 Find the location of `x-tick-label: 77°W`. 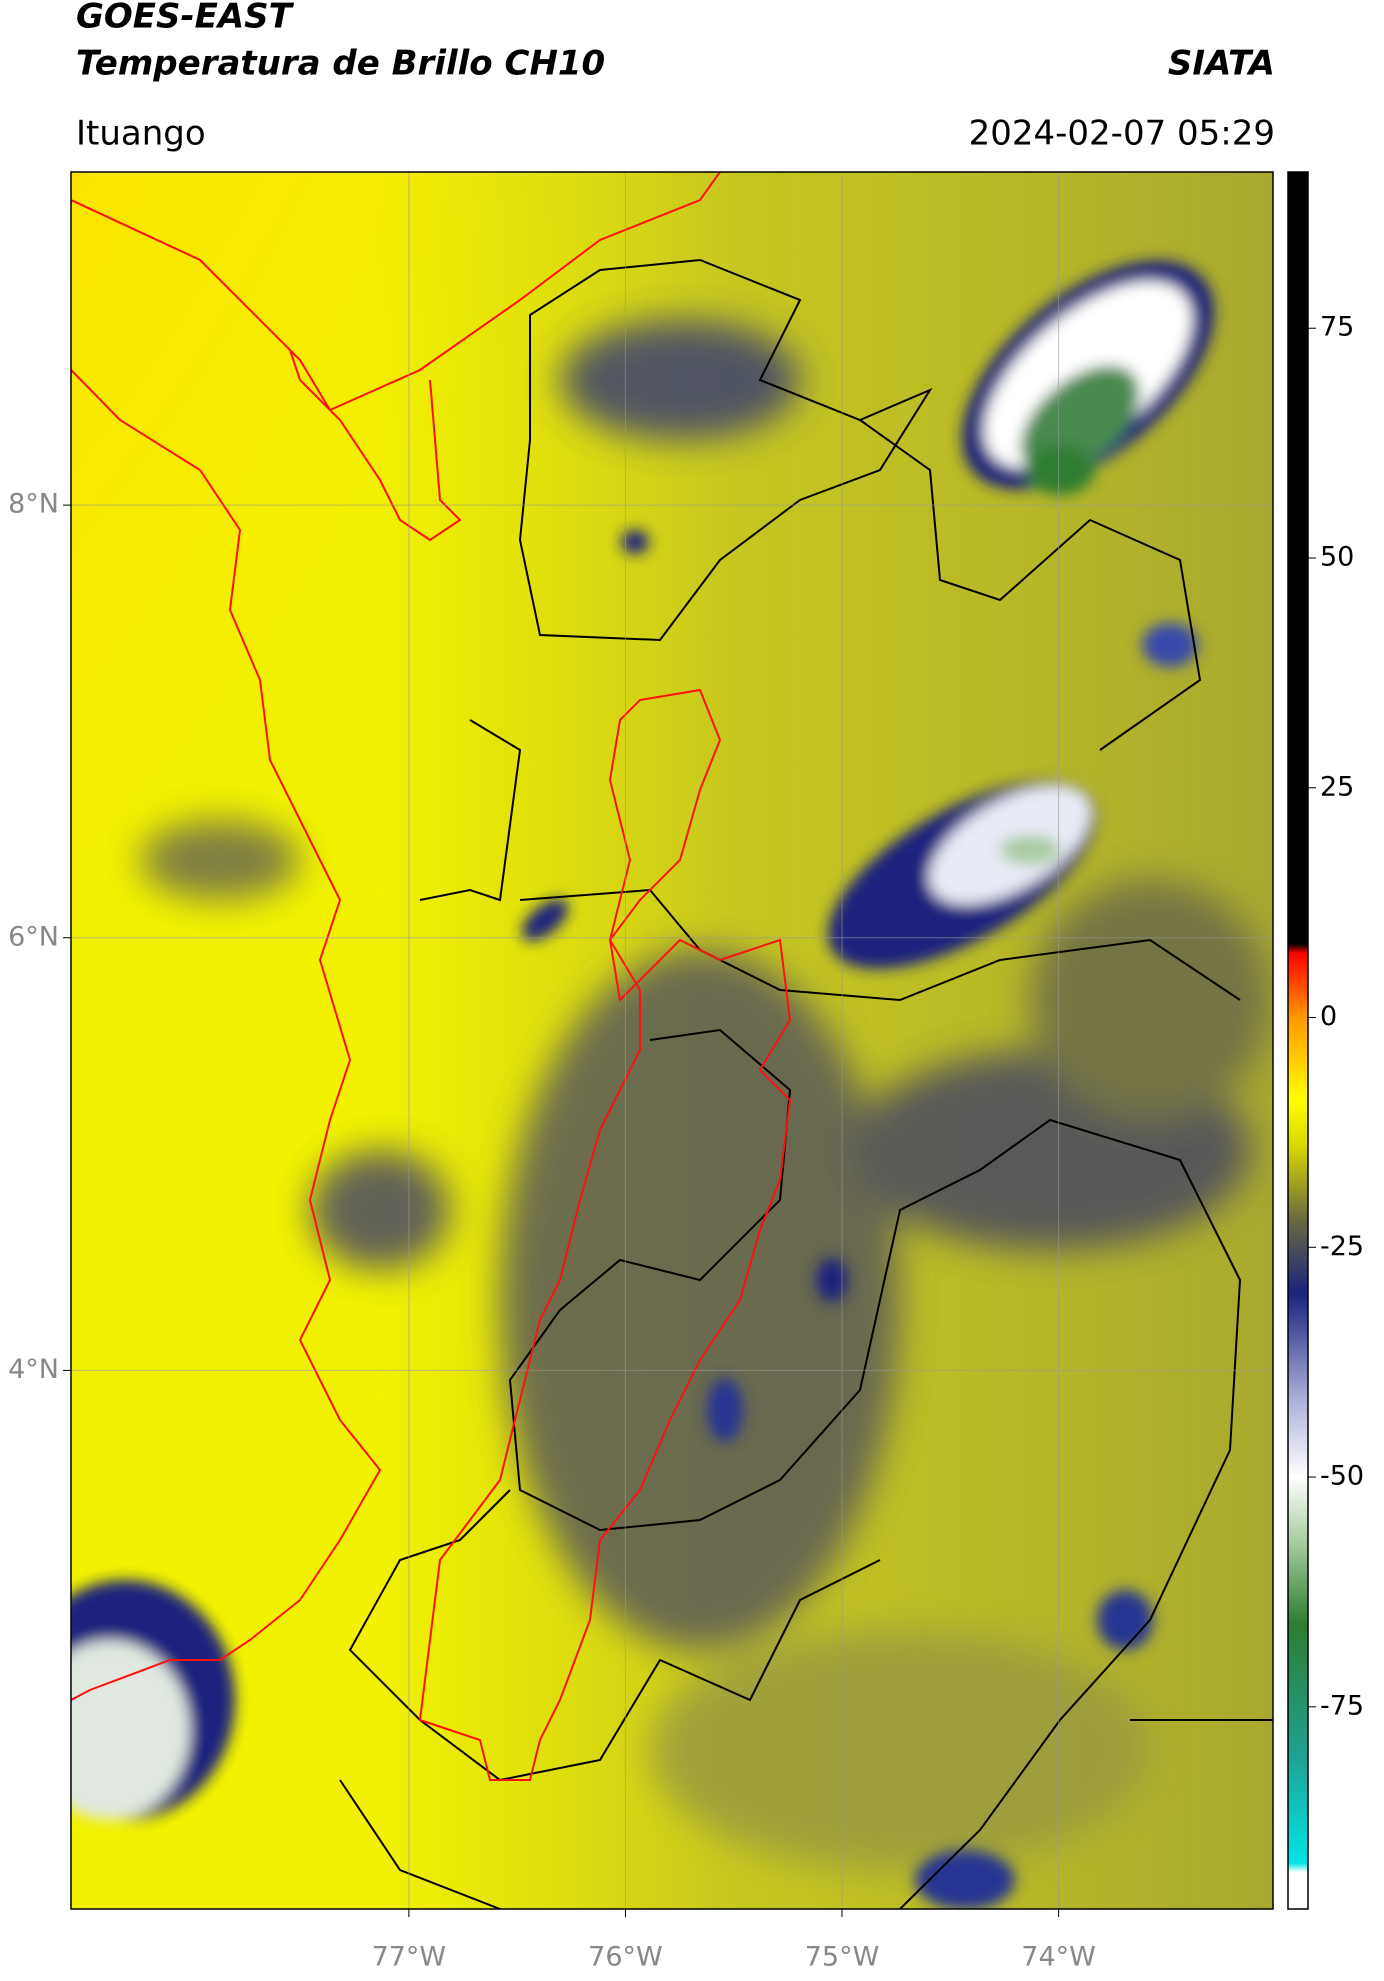

x-tick-label: 77°W is located at coordinates (409, 1957).